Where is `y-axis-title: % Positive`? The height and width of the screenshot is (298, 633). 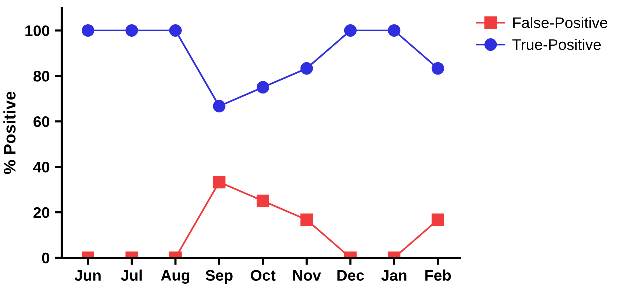
y-axis-title: % Positive is located at coordinates (10, 133).